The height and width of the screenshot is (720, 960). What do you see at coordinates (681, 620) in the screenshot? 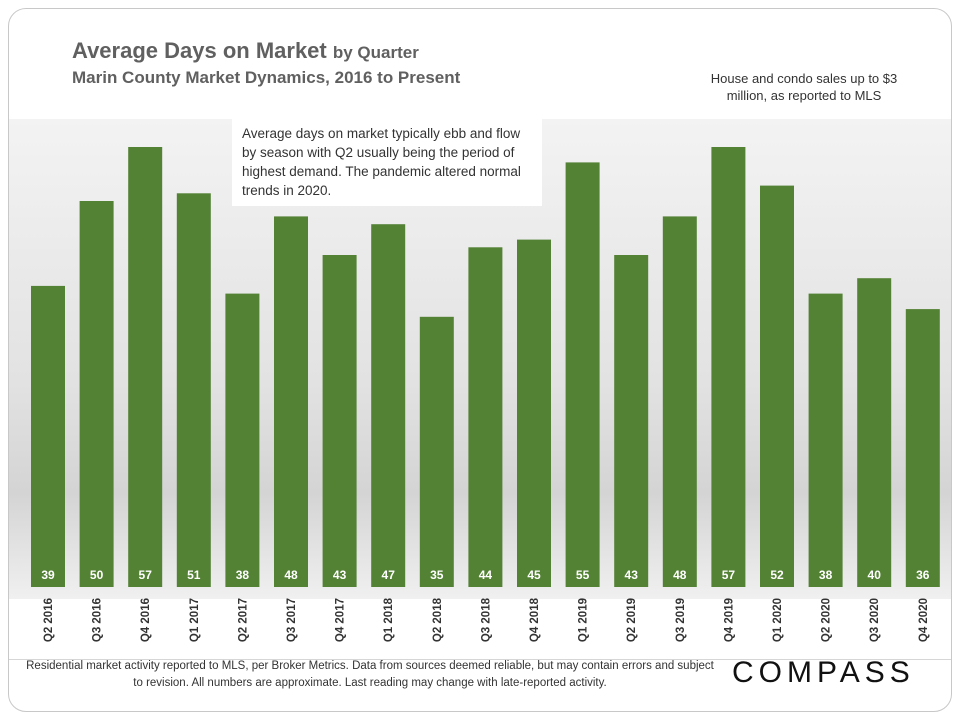
I see `x-tick-label: Q3 2019` at bounding box center [681, 620].